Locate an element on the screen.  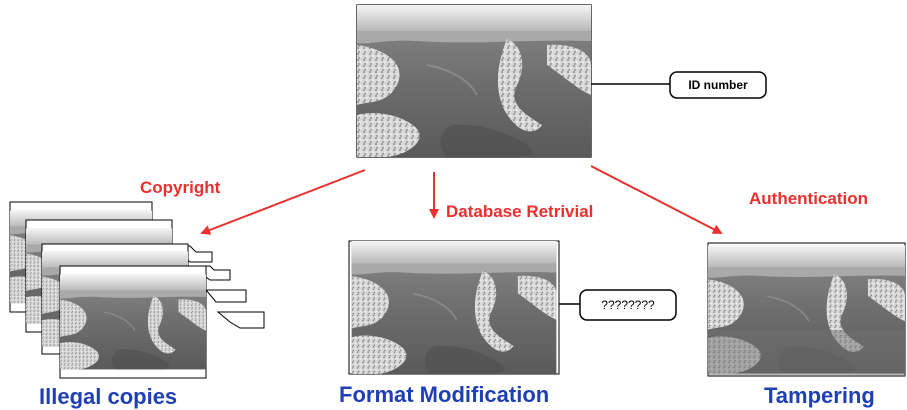
unknown-id-tag: ???????? is located at coordinates (628, 305).